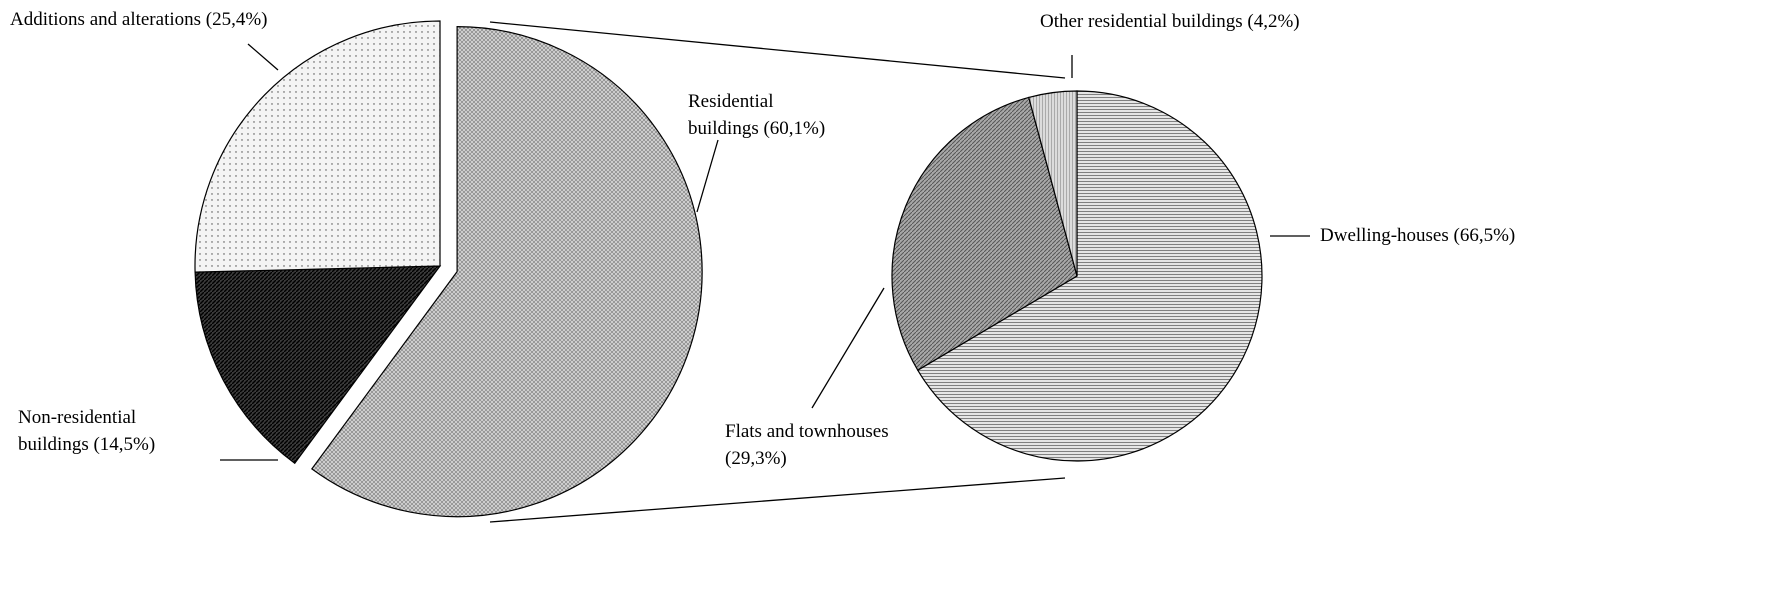  I want to click on label-text: Flats and townhouses, so click(807, 431).